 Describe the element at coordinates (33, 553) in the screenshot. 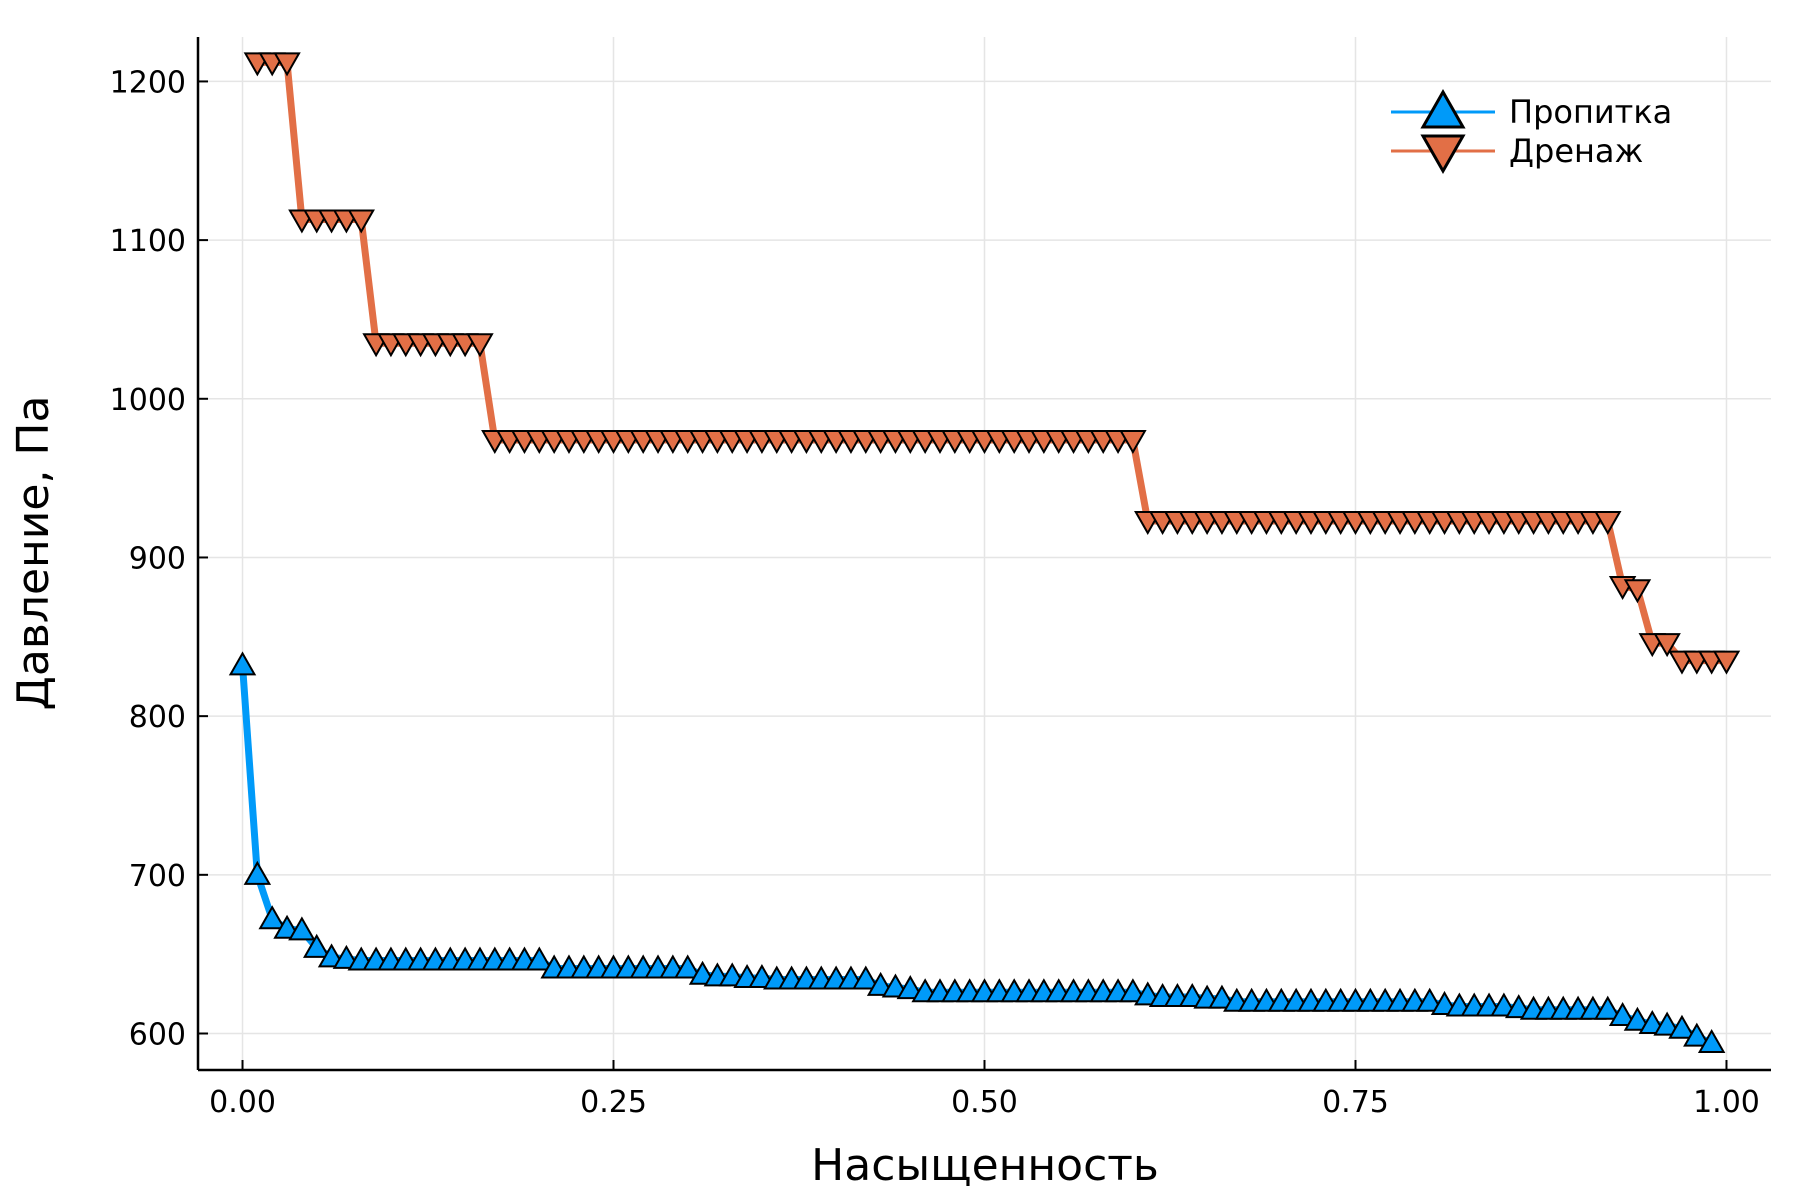

I see `y-axis-label: Давление, Па` at that location.